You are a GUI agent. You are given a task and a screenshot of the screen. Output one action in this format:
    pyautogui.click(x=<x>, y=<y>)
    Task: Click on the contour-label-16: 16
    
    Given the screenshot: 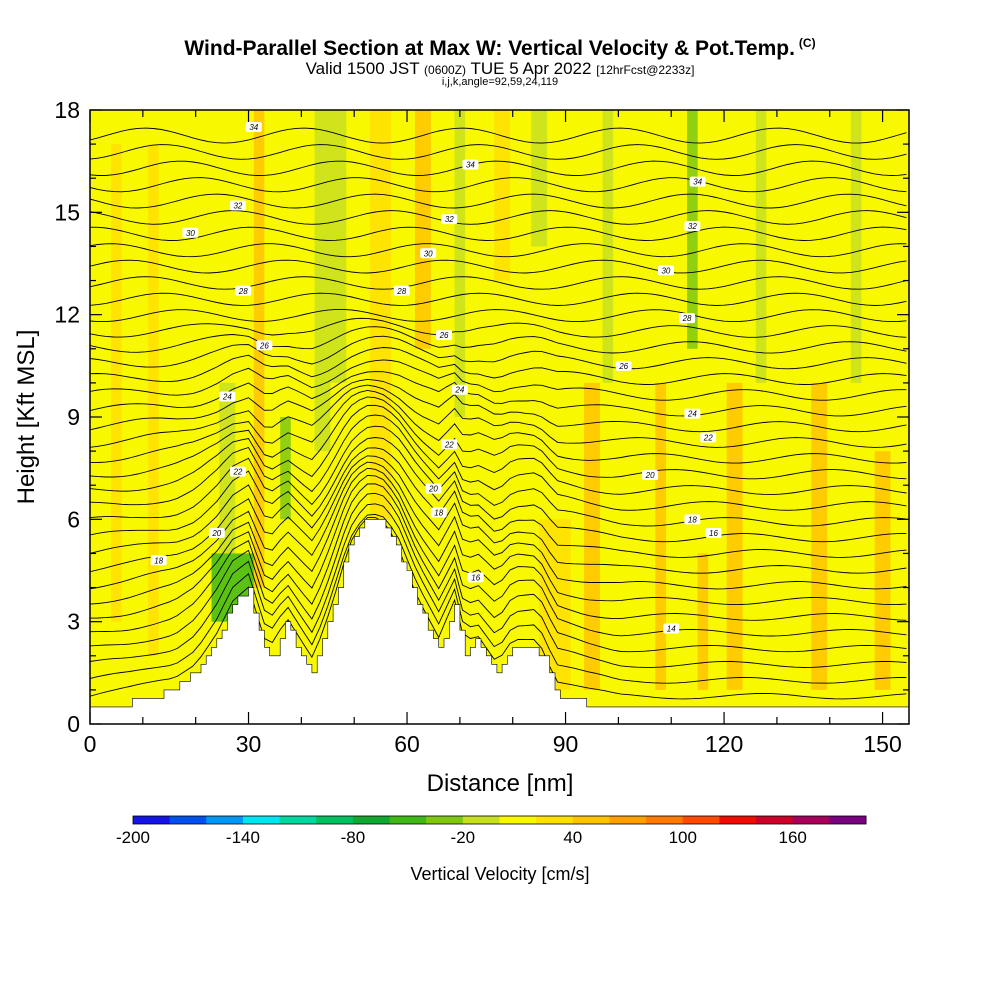 What is the action you would take?
    pyautogui.click(x=475, y=577)
    